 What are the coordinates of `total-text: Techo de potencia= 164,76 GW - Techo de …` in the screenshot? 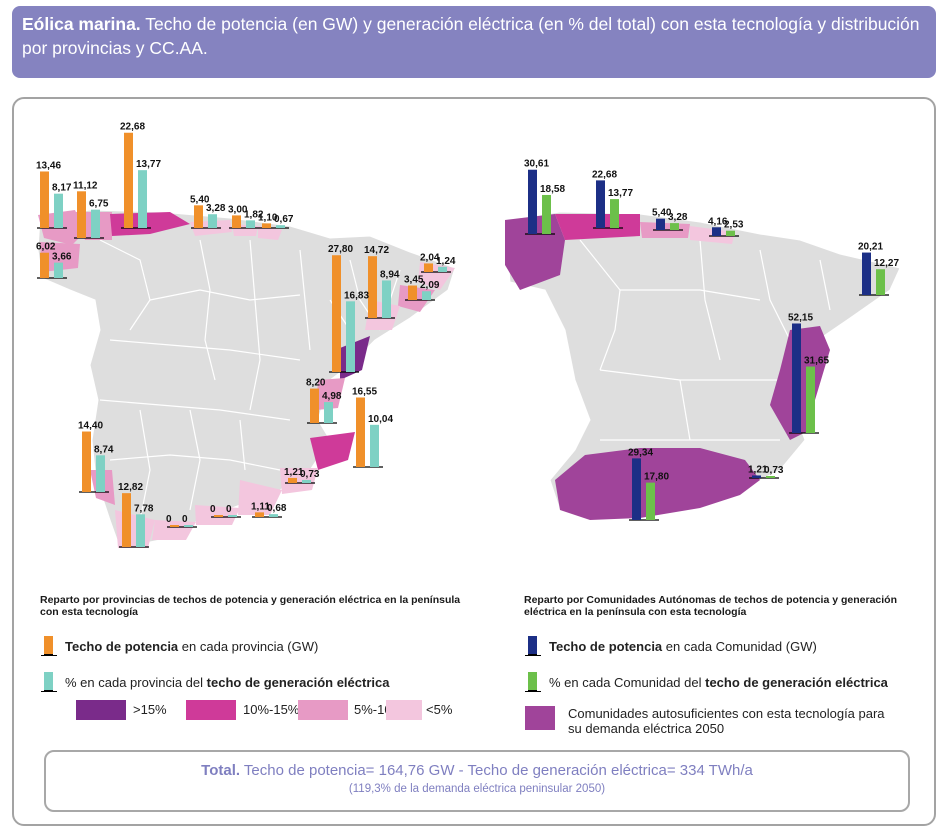 It's located at (496, 770).